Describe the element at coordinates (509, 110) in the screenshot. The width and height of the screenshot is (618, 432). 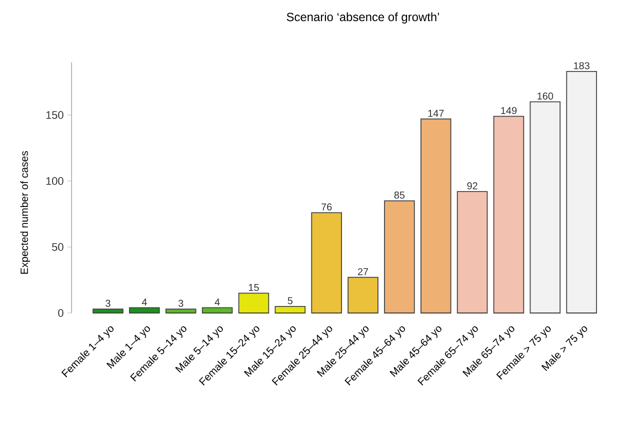
I see `data-label: 149` at that location.